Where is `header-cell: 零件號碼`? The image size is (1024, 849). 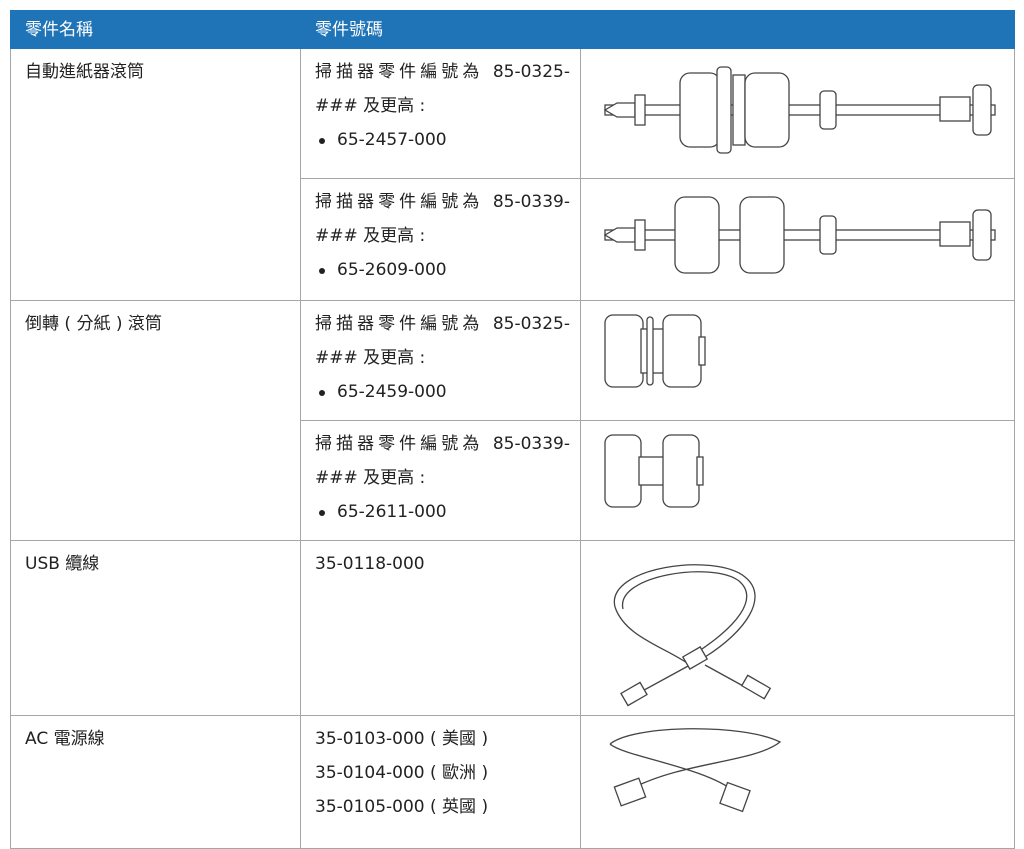 header-cell: 零件號碼 is located at coordinates (440, 29).